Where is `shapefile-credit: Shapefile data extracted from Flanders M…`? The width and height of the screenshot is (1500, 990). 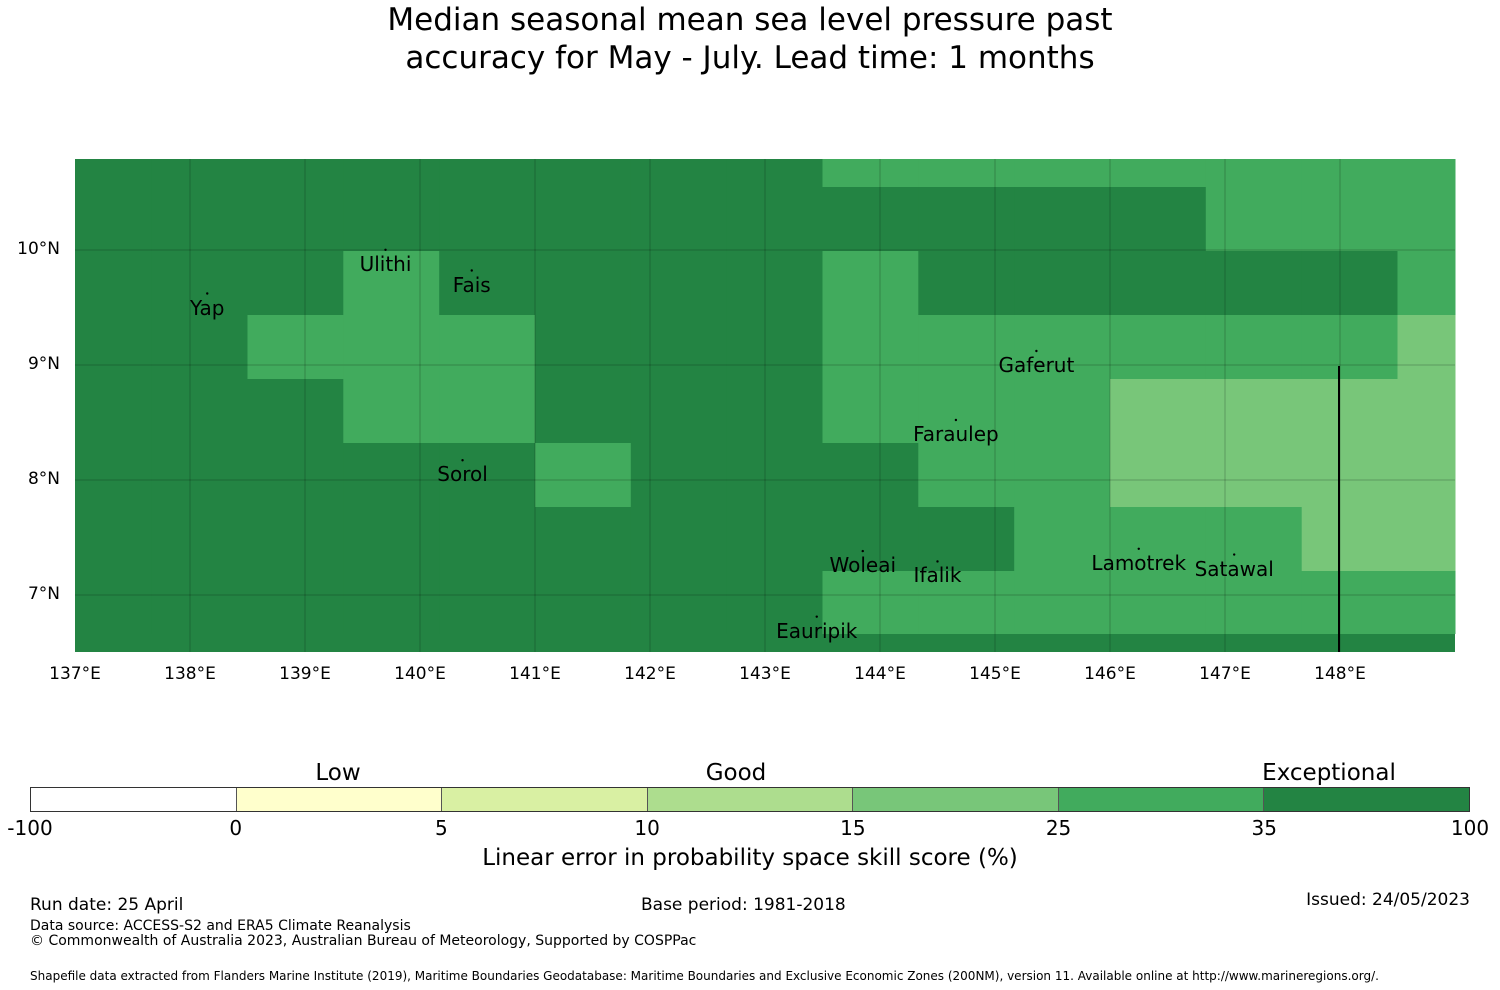 shapefile-credit: Shapefile data extracted from Flanders M… is located at coordinates (704, 976).